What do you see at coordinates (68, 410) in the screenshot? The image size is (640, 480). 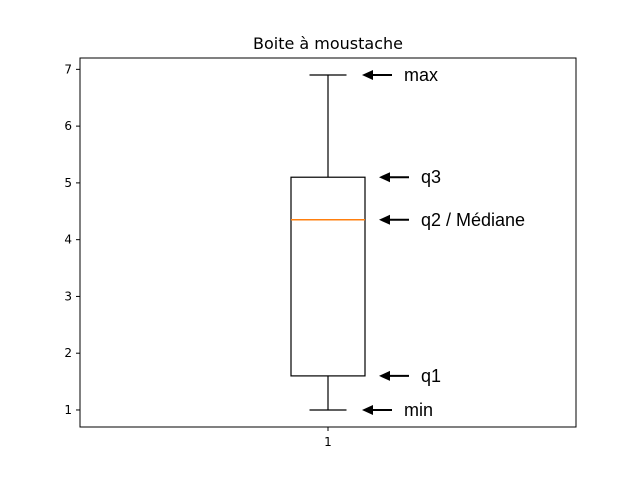 I see `y-tick-label: 1` at bounding box center [68, 410].